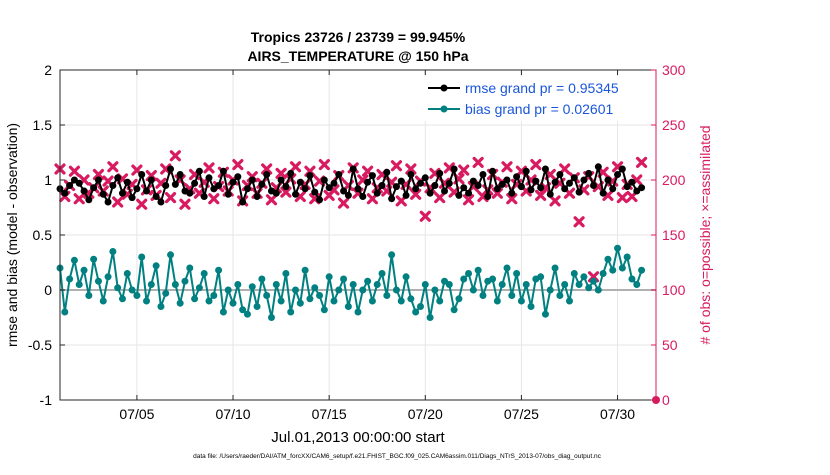 This screenshot has width=830, height=475. Describe the element at coordinates (46, 400) in the screenshot. I see `y-left-tick-label: -1` at that location.